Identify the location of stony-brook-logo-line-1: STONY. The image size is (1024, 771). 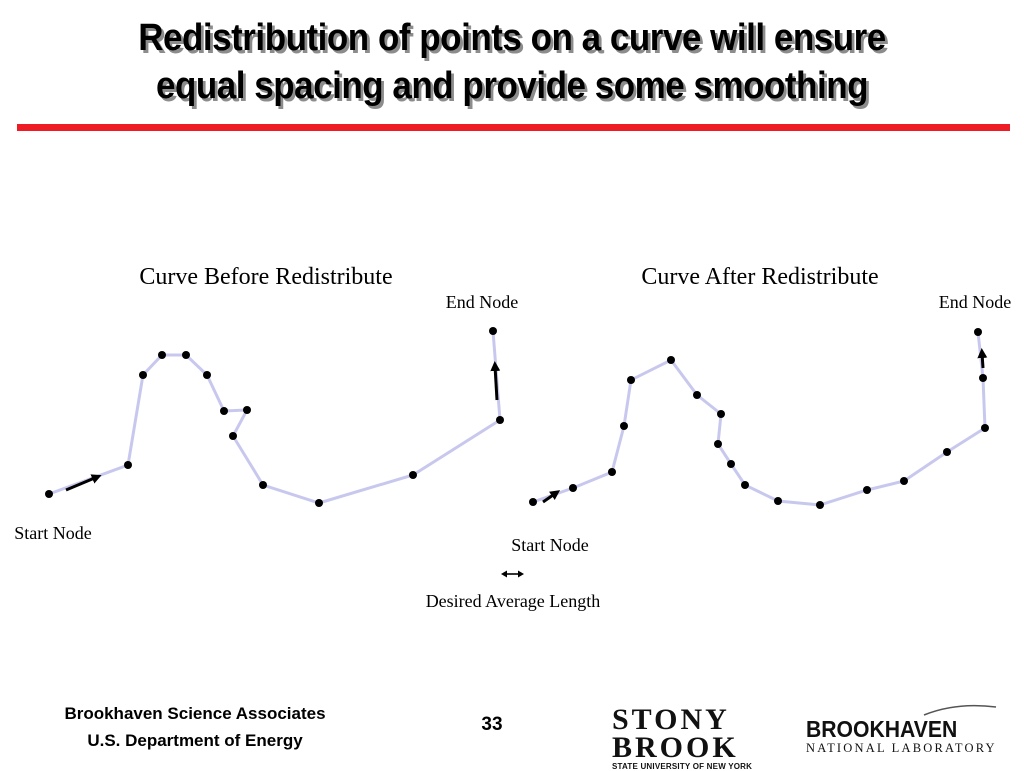
(671, 719).